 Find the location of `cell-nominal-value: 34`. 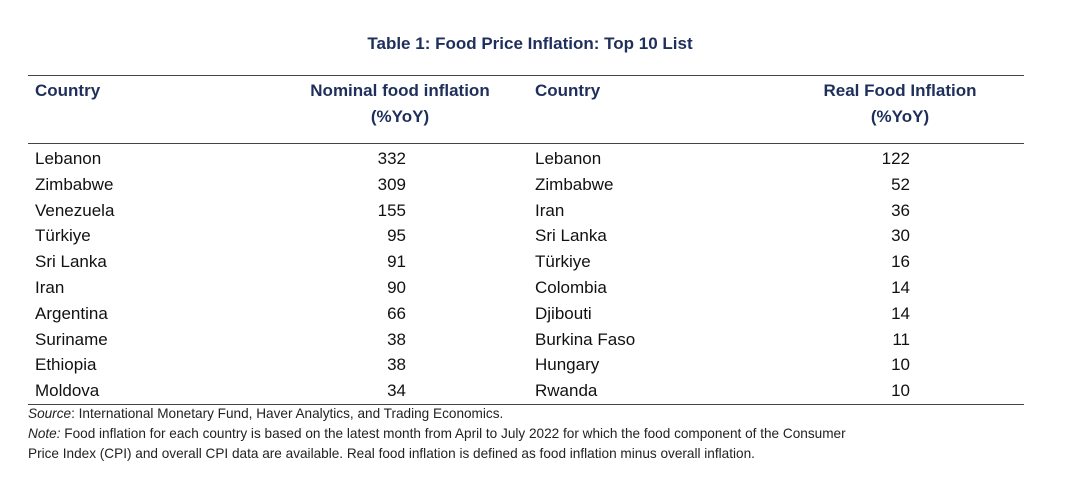

cell-nominal-value: 34 is located at coordinates (396, 391).